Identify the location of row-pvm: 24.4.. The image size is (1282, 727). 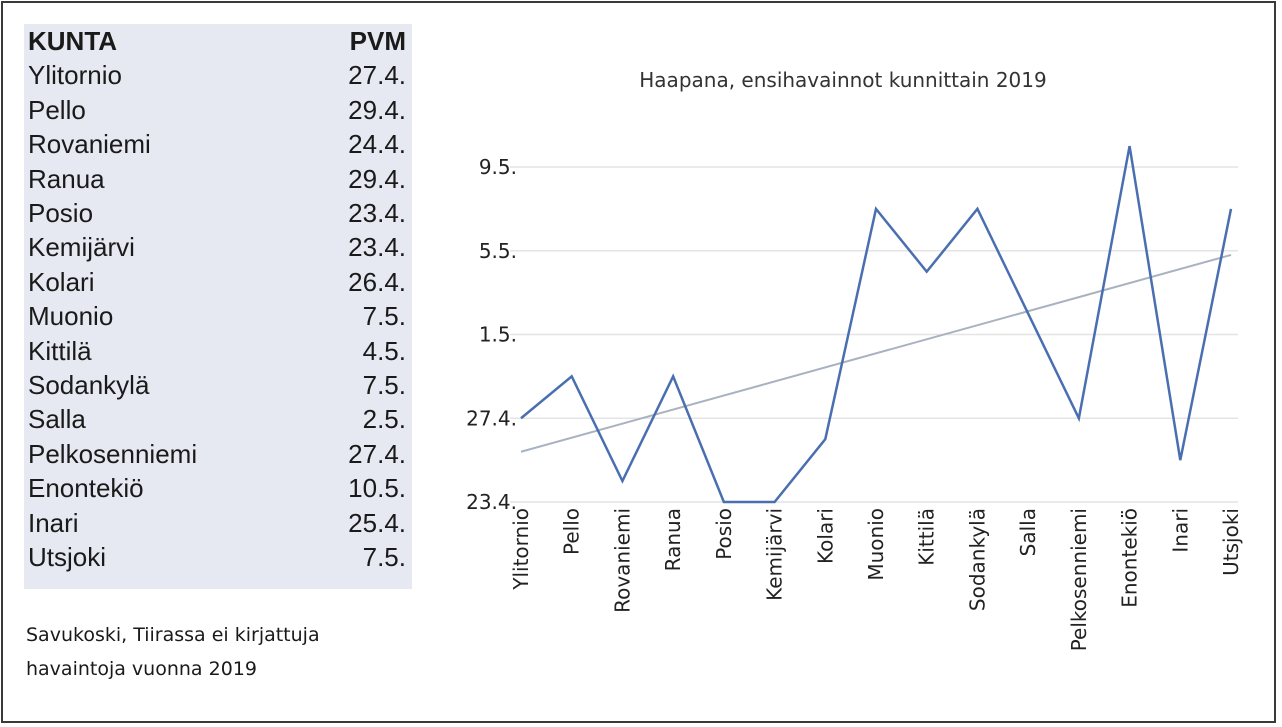
(377, 144).